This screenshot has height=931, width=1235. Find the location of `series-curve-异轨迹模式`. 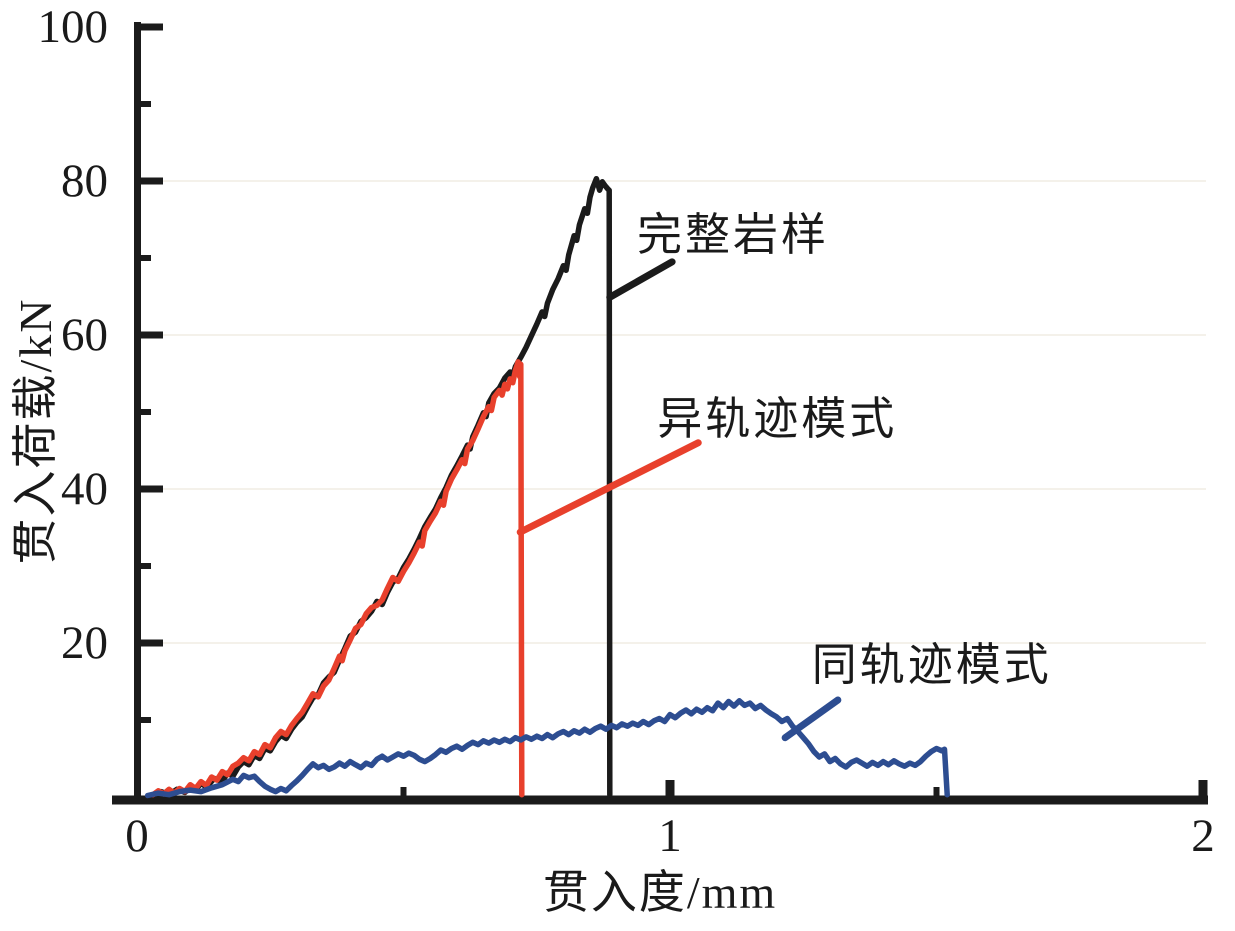

series-curve-异轨迹模式 is located at coordinates (337, 578).